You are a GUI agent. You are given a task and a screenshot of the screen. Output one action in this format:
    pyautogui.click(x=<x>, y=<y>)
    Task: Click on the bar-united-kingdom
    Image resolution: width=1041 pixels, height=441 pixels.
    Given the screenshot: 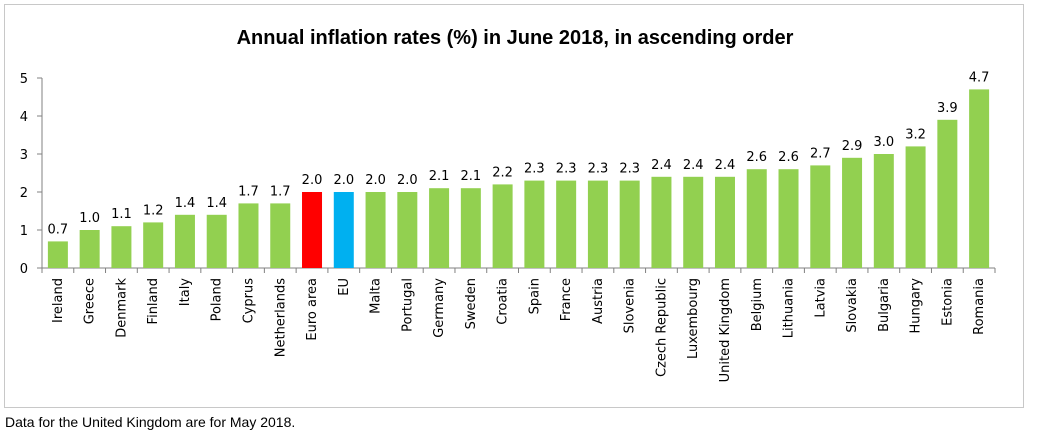 What is the action you would take?
    pyautogui.click(x=724, y=222)
    